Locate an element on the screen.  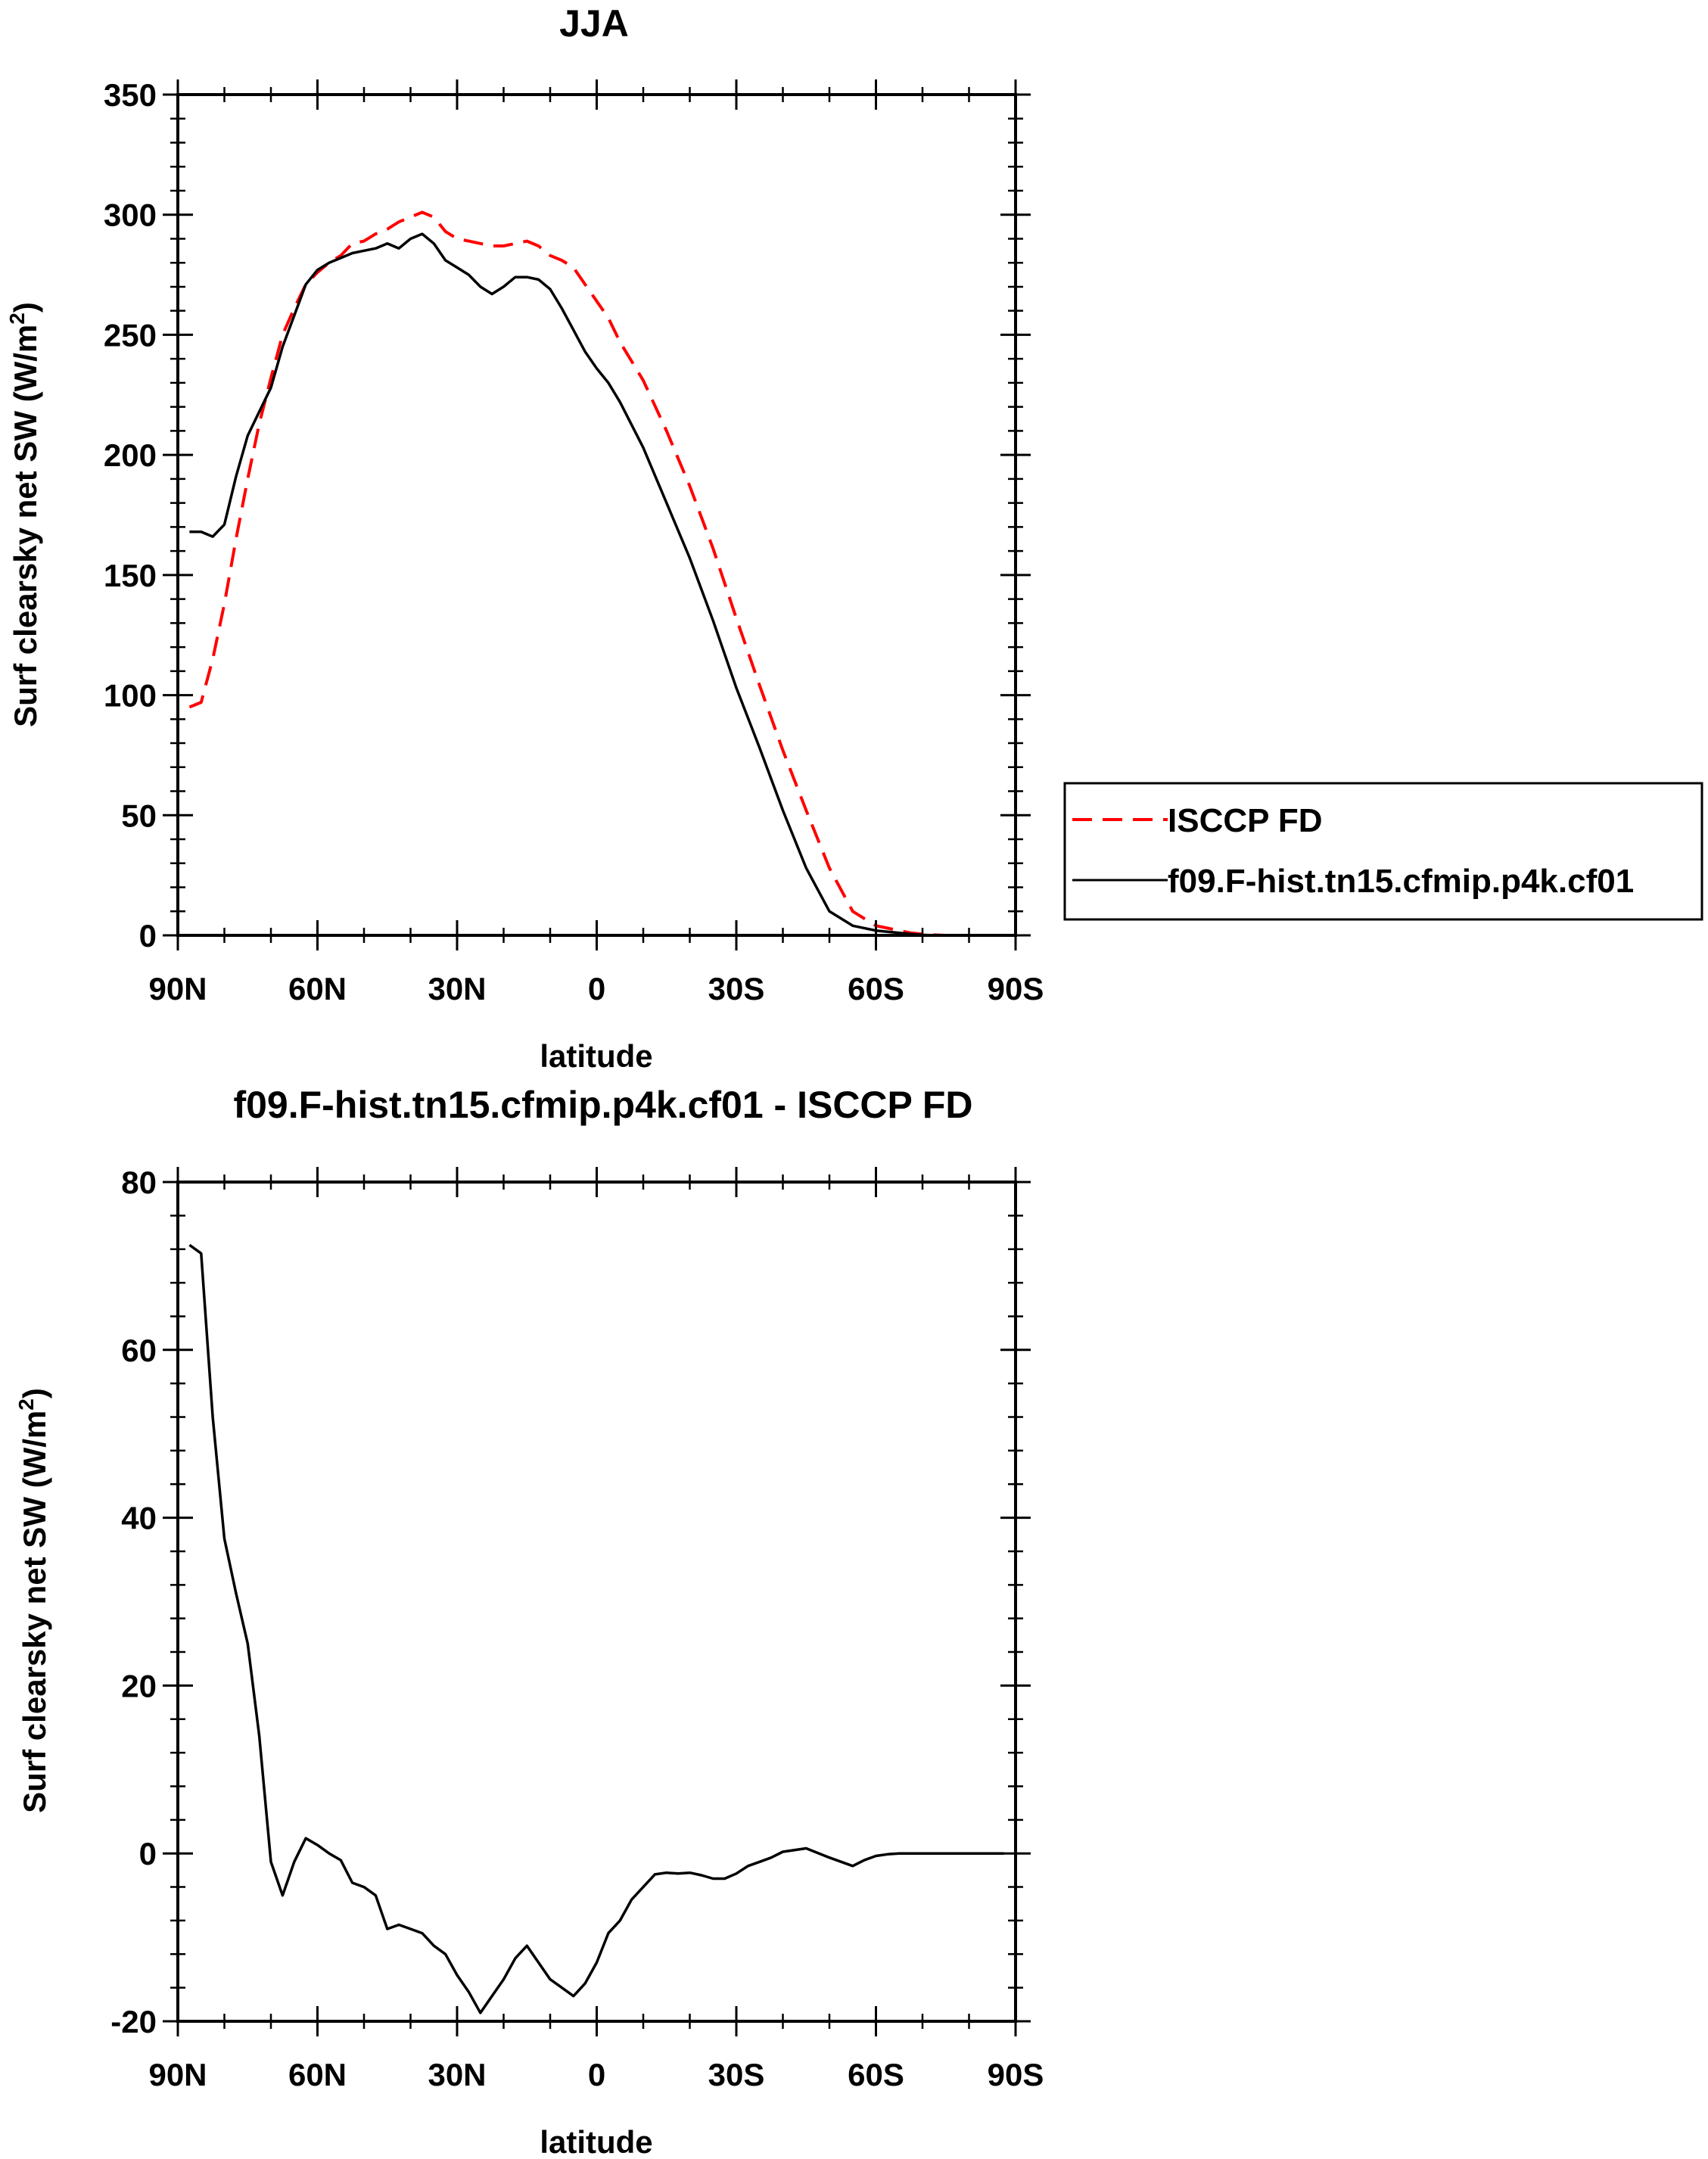
top-x-tick-label: 30S is located at coordinates (737, 988).